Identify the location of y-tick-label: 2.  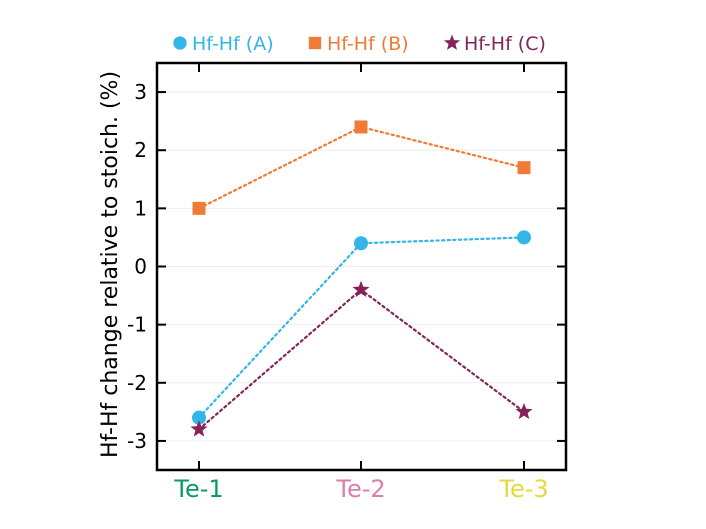
(140, 150).